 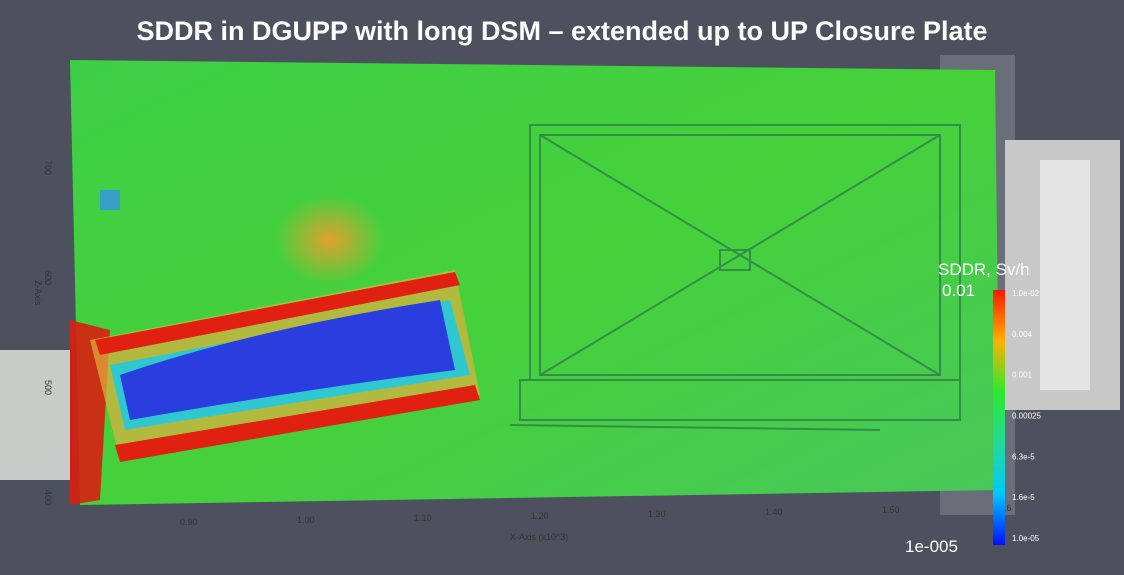 I want to click on x-tick-label: 1.50, so click(x=891, y=510).